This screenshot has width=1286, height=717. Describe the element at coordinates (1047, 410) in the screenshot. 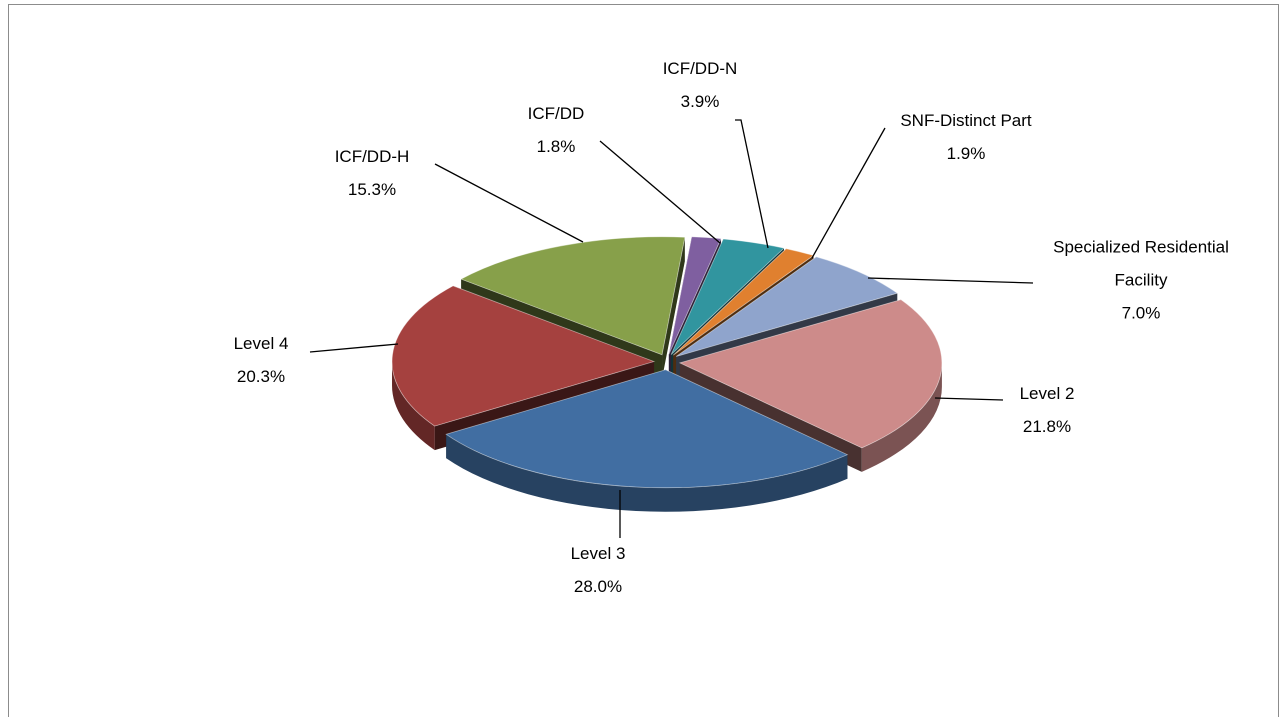

I see `slice-label: Level 2 21.8%` at that location.